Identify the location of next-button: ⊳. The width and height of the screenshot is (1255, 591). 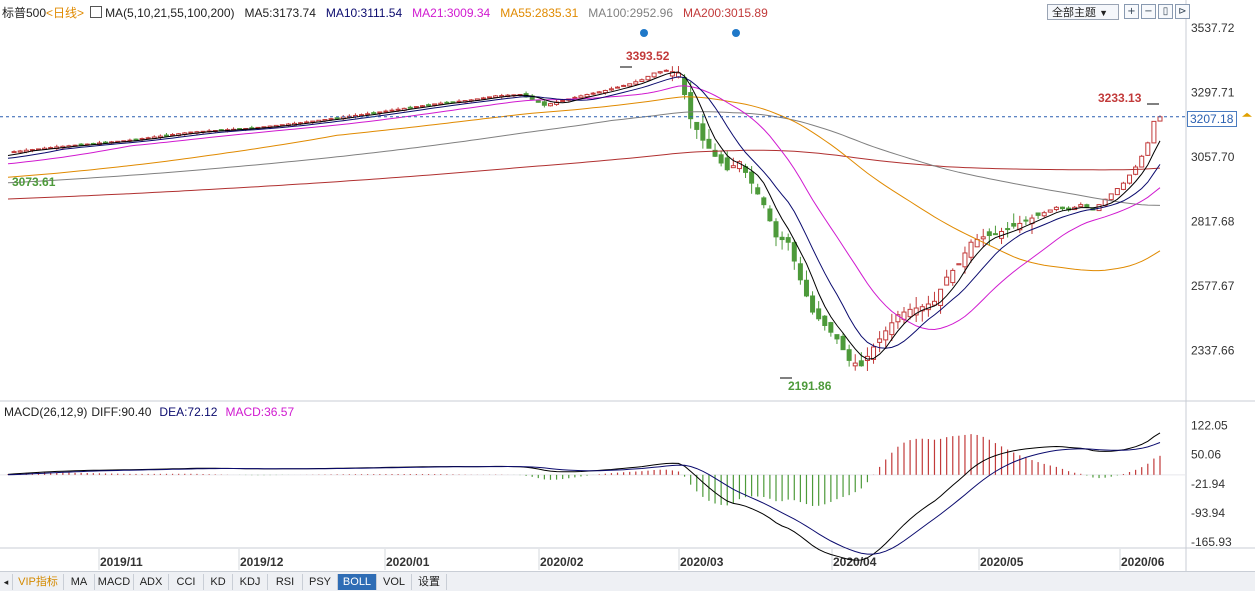
(1182, 11).